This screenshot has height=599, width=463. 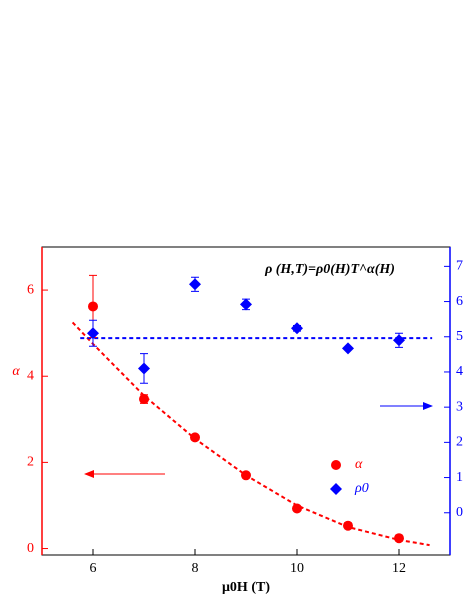 I want to click on y-tick-label: 2, so click(x=30, y=462).